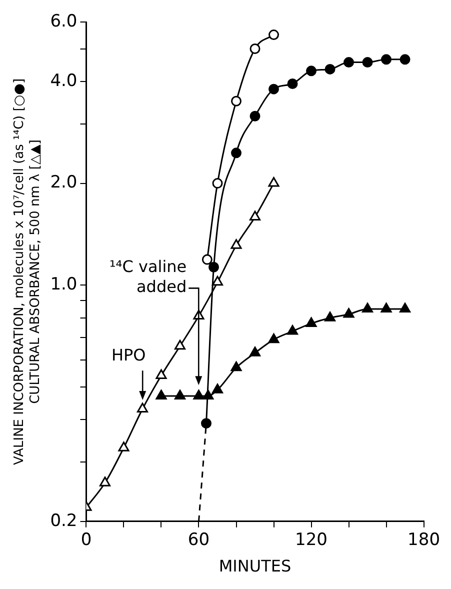 This screenshot has width=451, height=589. Describe the element at coordinates (64, 21) in the screenshot. I see `y-tick-label: 6.0` at that location.